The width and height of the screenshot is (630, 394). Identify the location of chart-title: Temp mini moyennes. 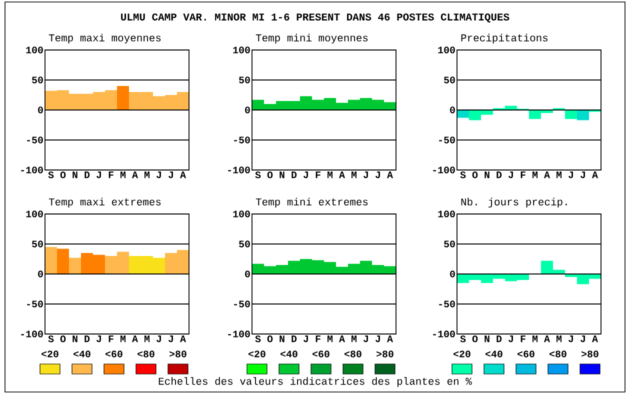
(312, 39).